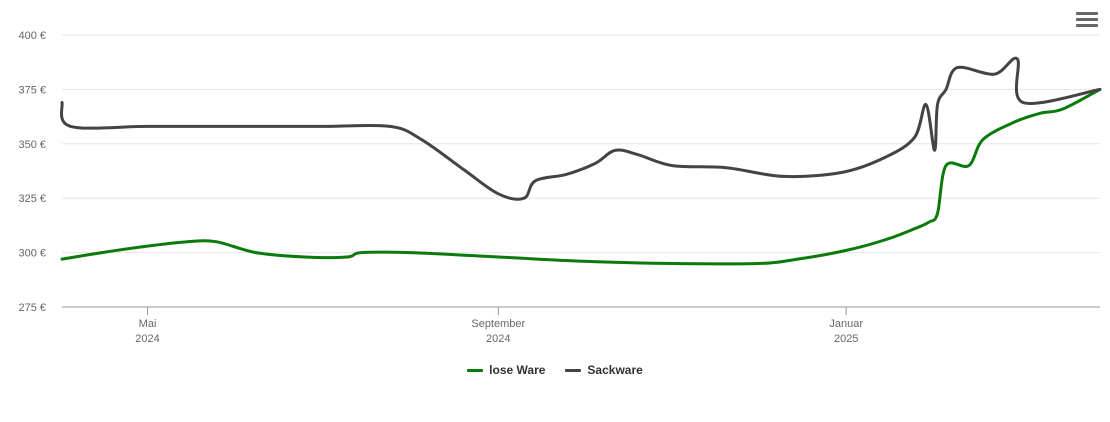 Image resolution: width=1110 pixels, height=422 pixels. Describe the element at coordinates (32, 90) in the screenshot. I see `y-tick-label: 375 €` at that location.